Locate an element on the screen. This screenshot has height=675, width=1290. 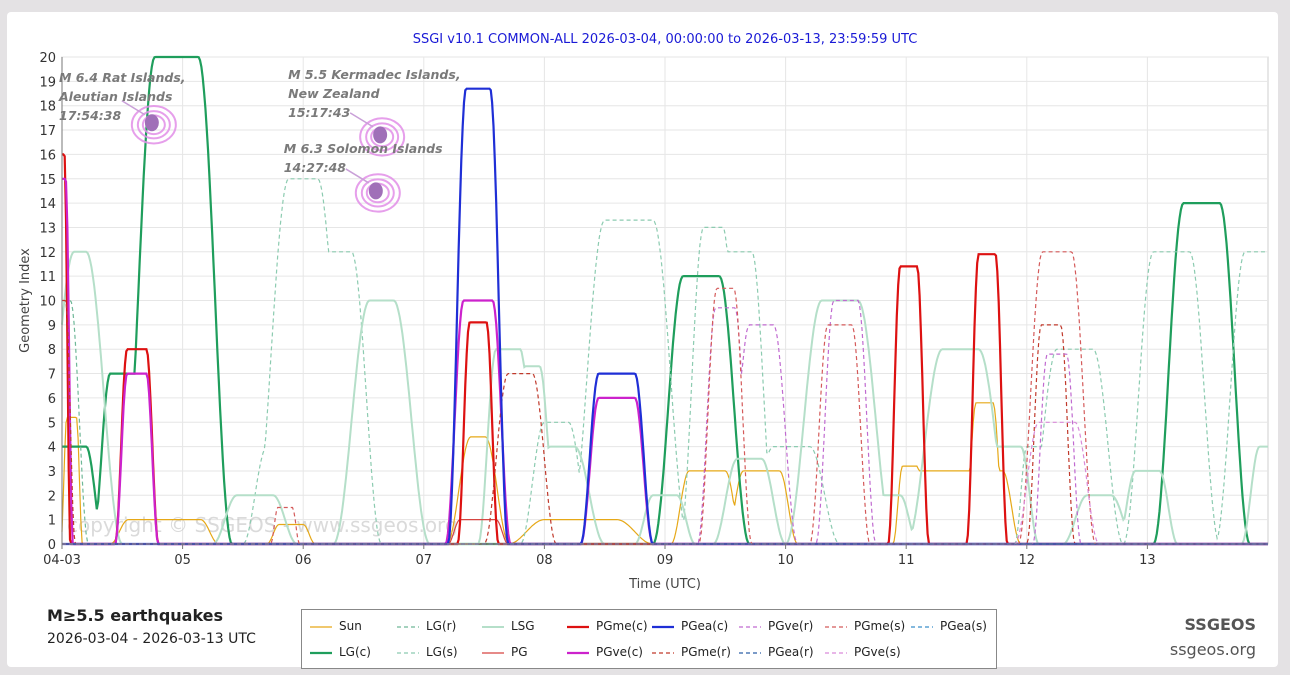
legend-label: PG is located at coordinates (519, 652).